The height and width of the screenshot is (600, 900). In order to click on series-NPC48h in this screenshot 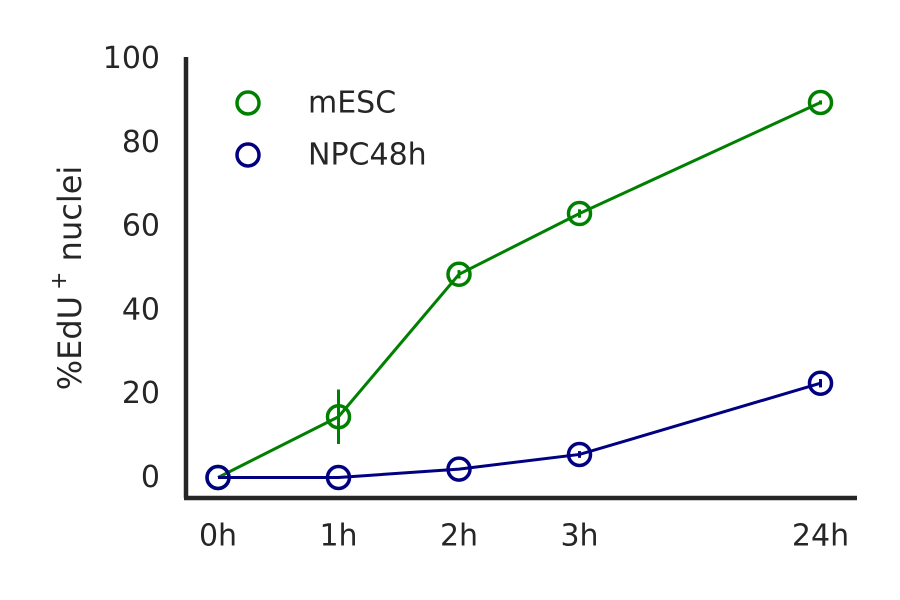, I will do `click(519, 430)`.